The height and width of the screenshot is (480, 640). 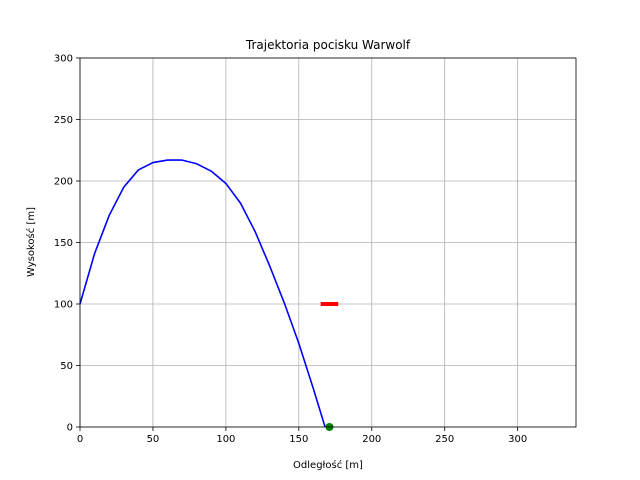 I want to click on x-tick-label: 100, so click(x=225, y=439).